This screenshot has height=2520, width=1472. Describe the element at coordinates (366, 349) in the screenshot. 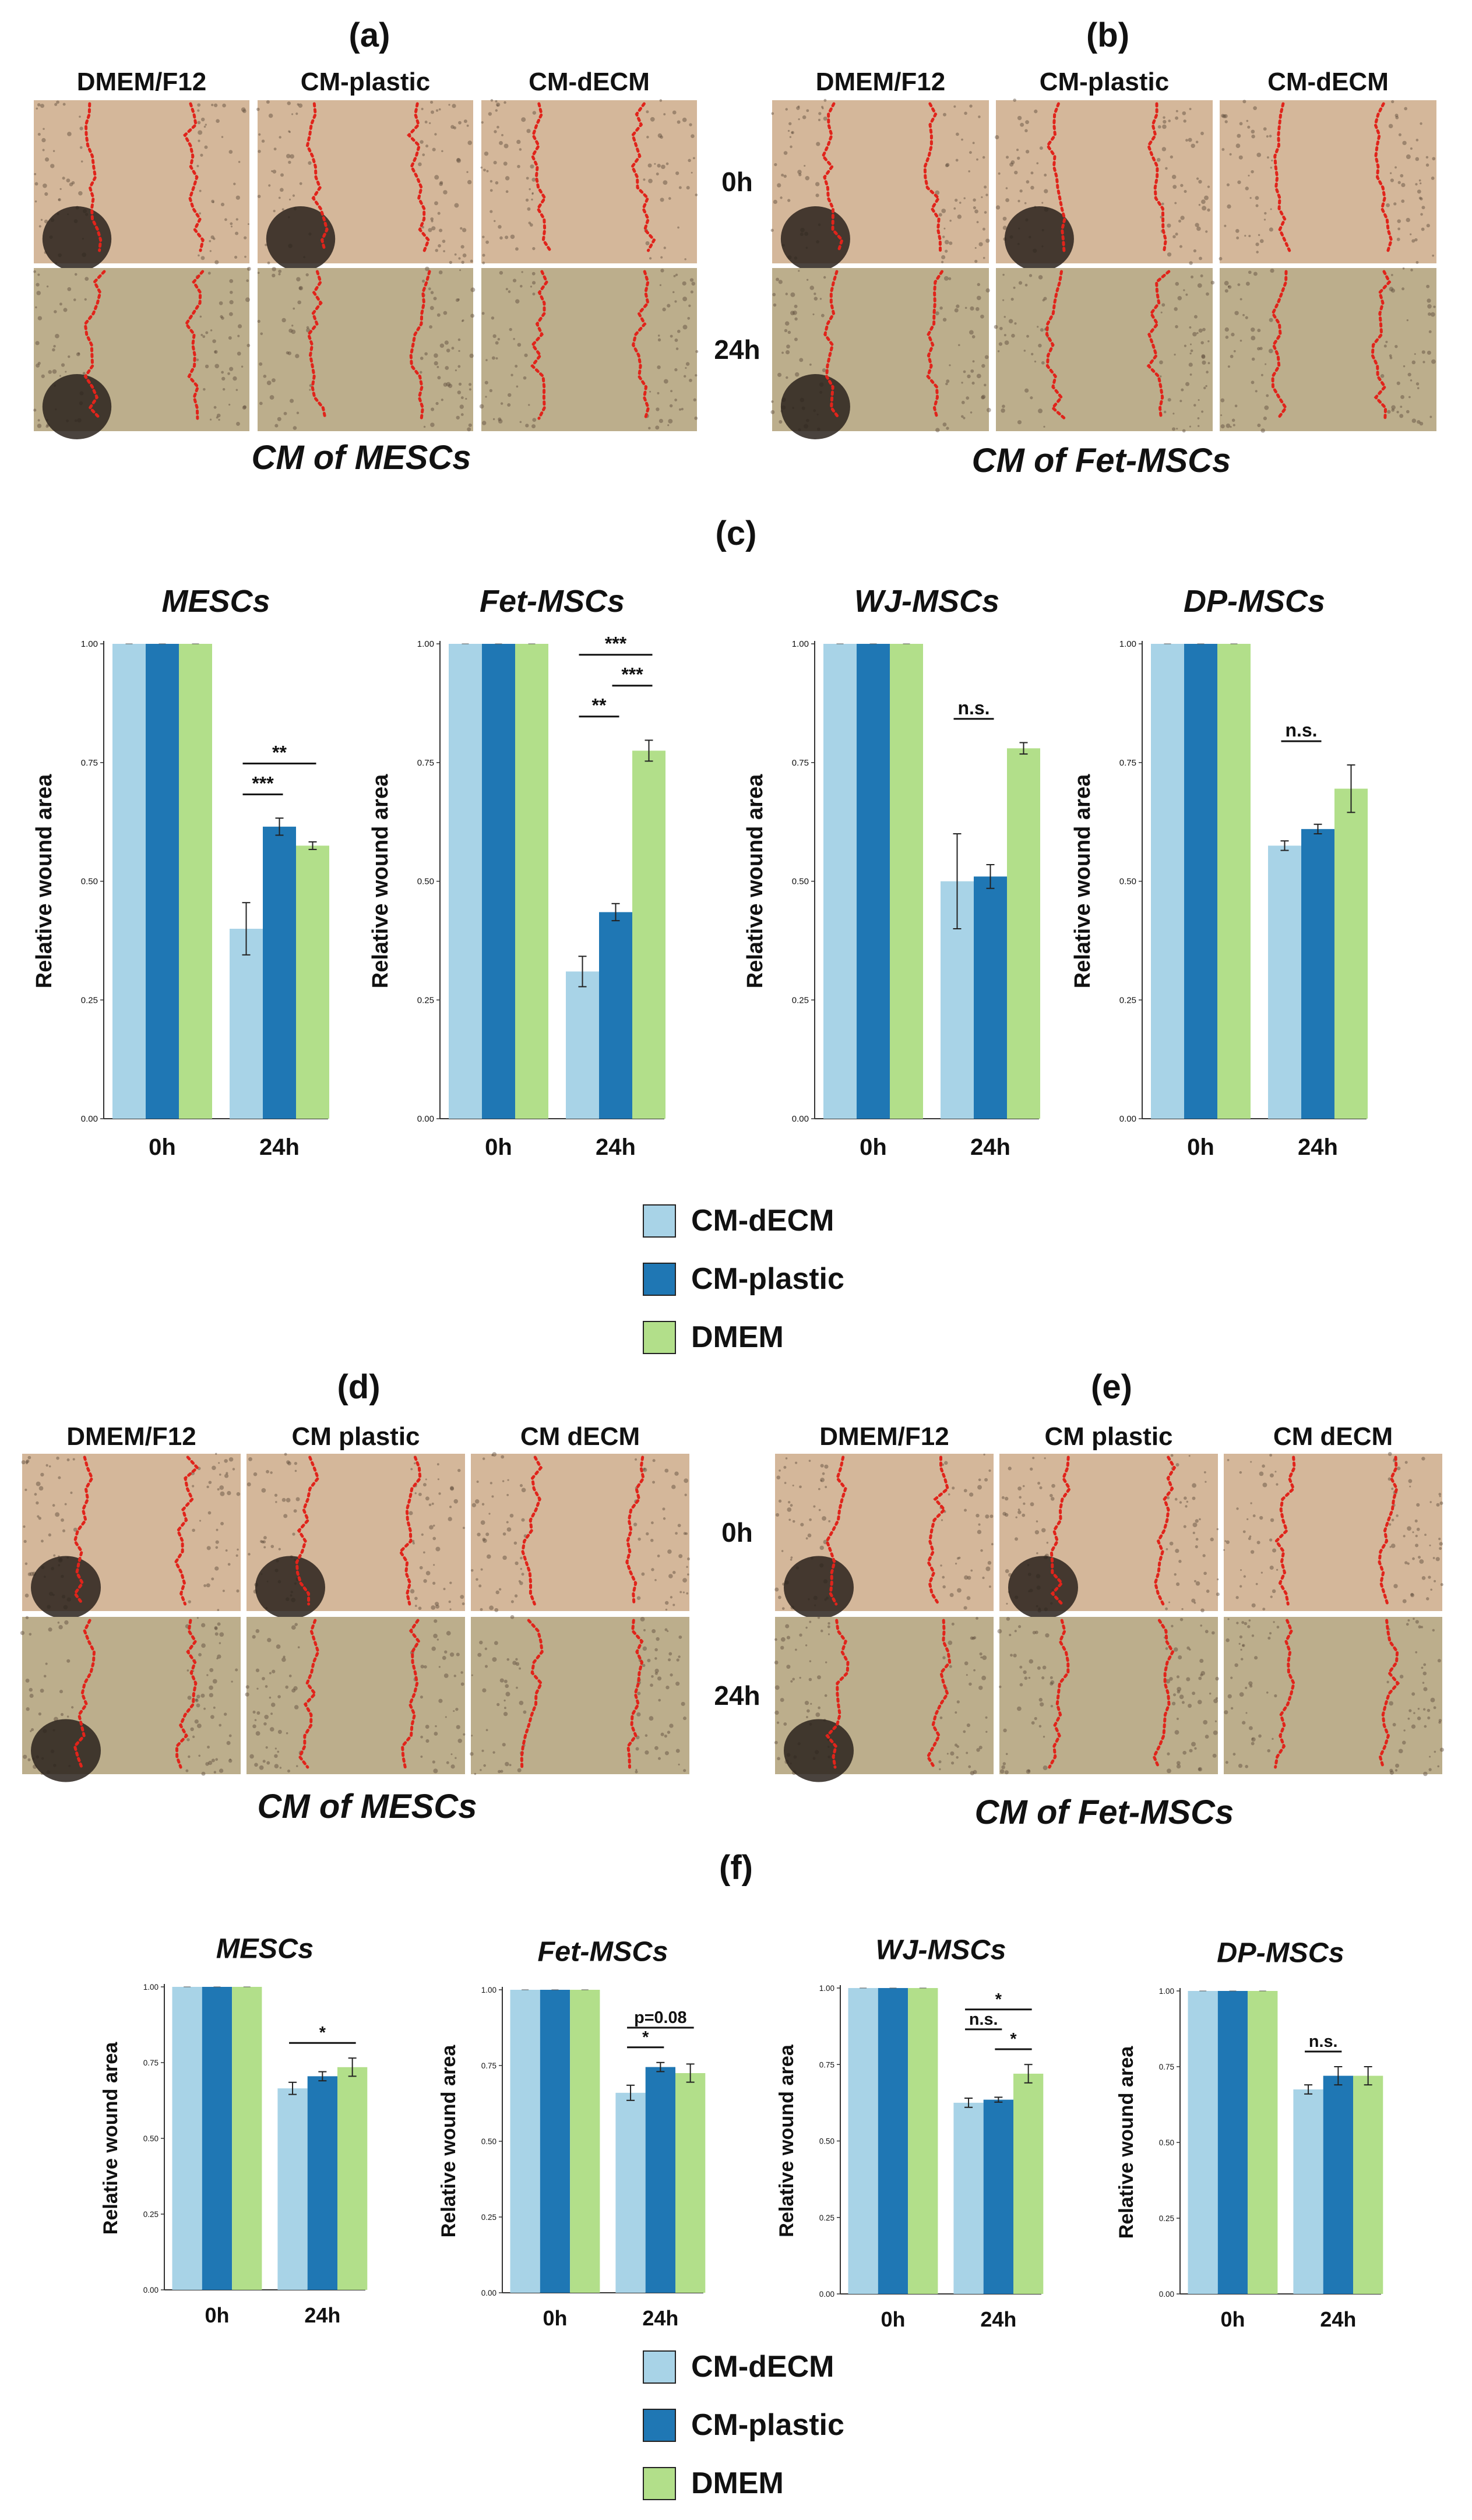

I see `micrograph-image` at that location.